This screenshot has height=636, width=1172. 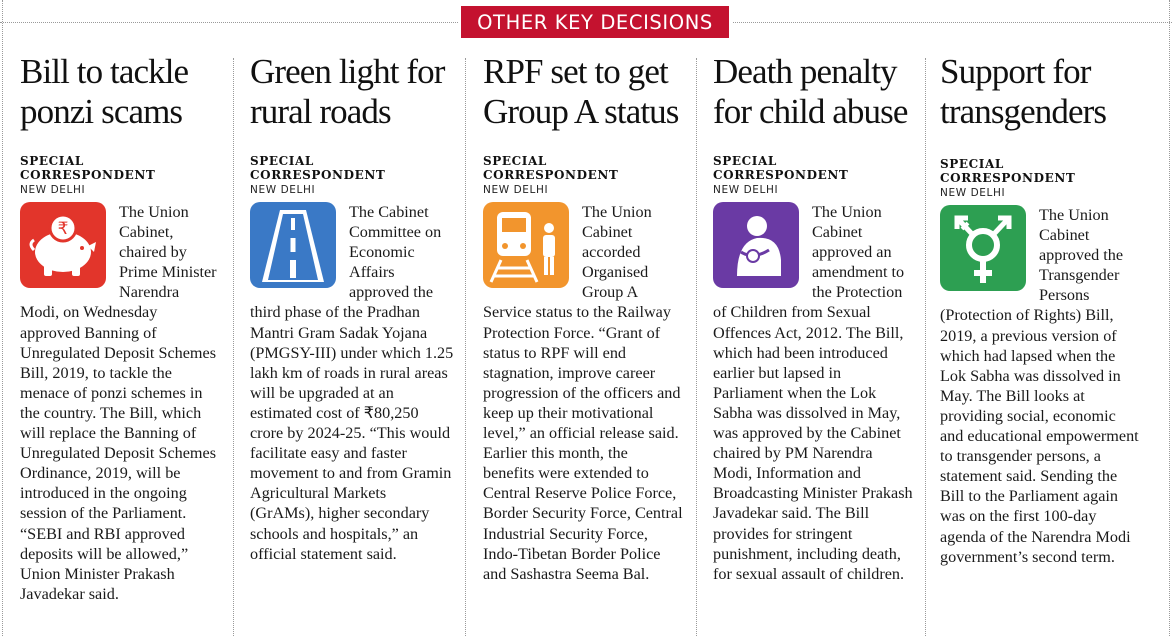 What do you see at coordinates (595, 22) in the screenshot?
I see `section-banner: OTHER KEY DECISIONS` at bounding box center [595, 22].